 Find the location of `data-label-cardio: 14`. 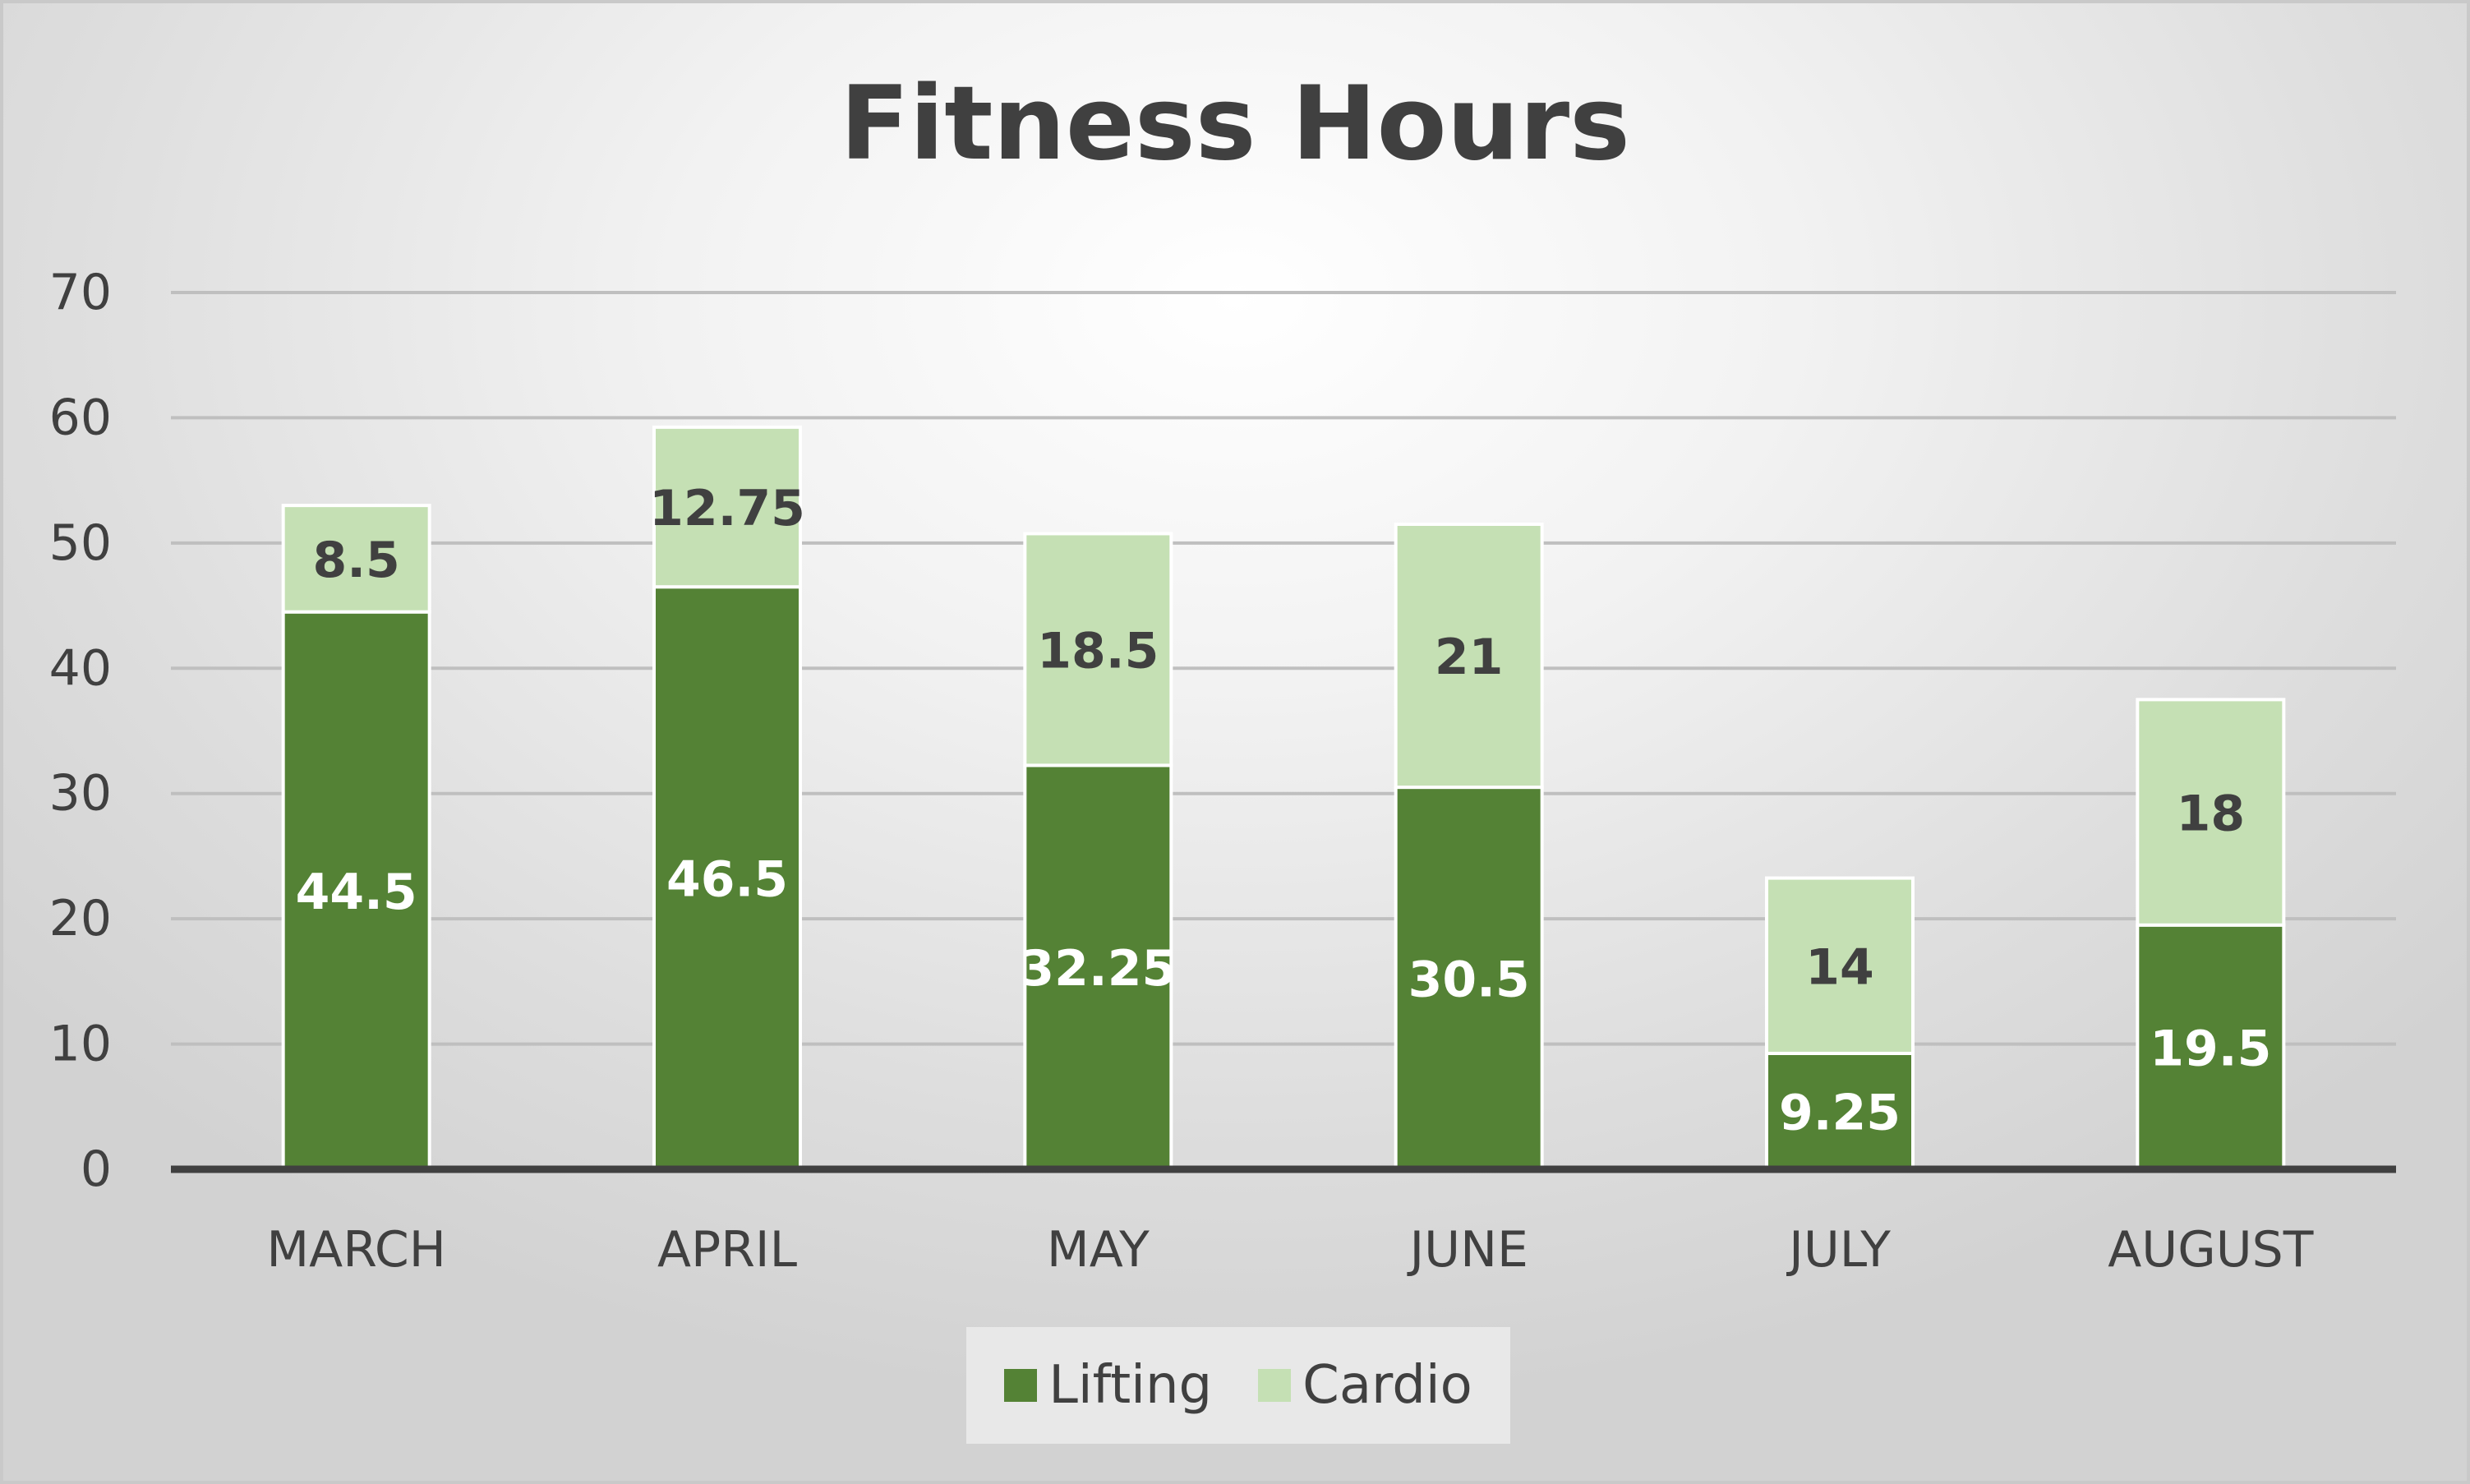

data-label-cardio: 14 is located at coordinates (1839, 967).